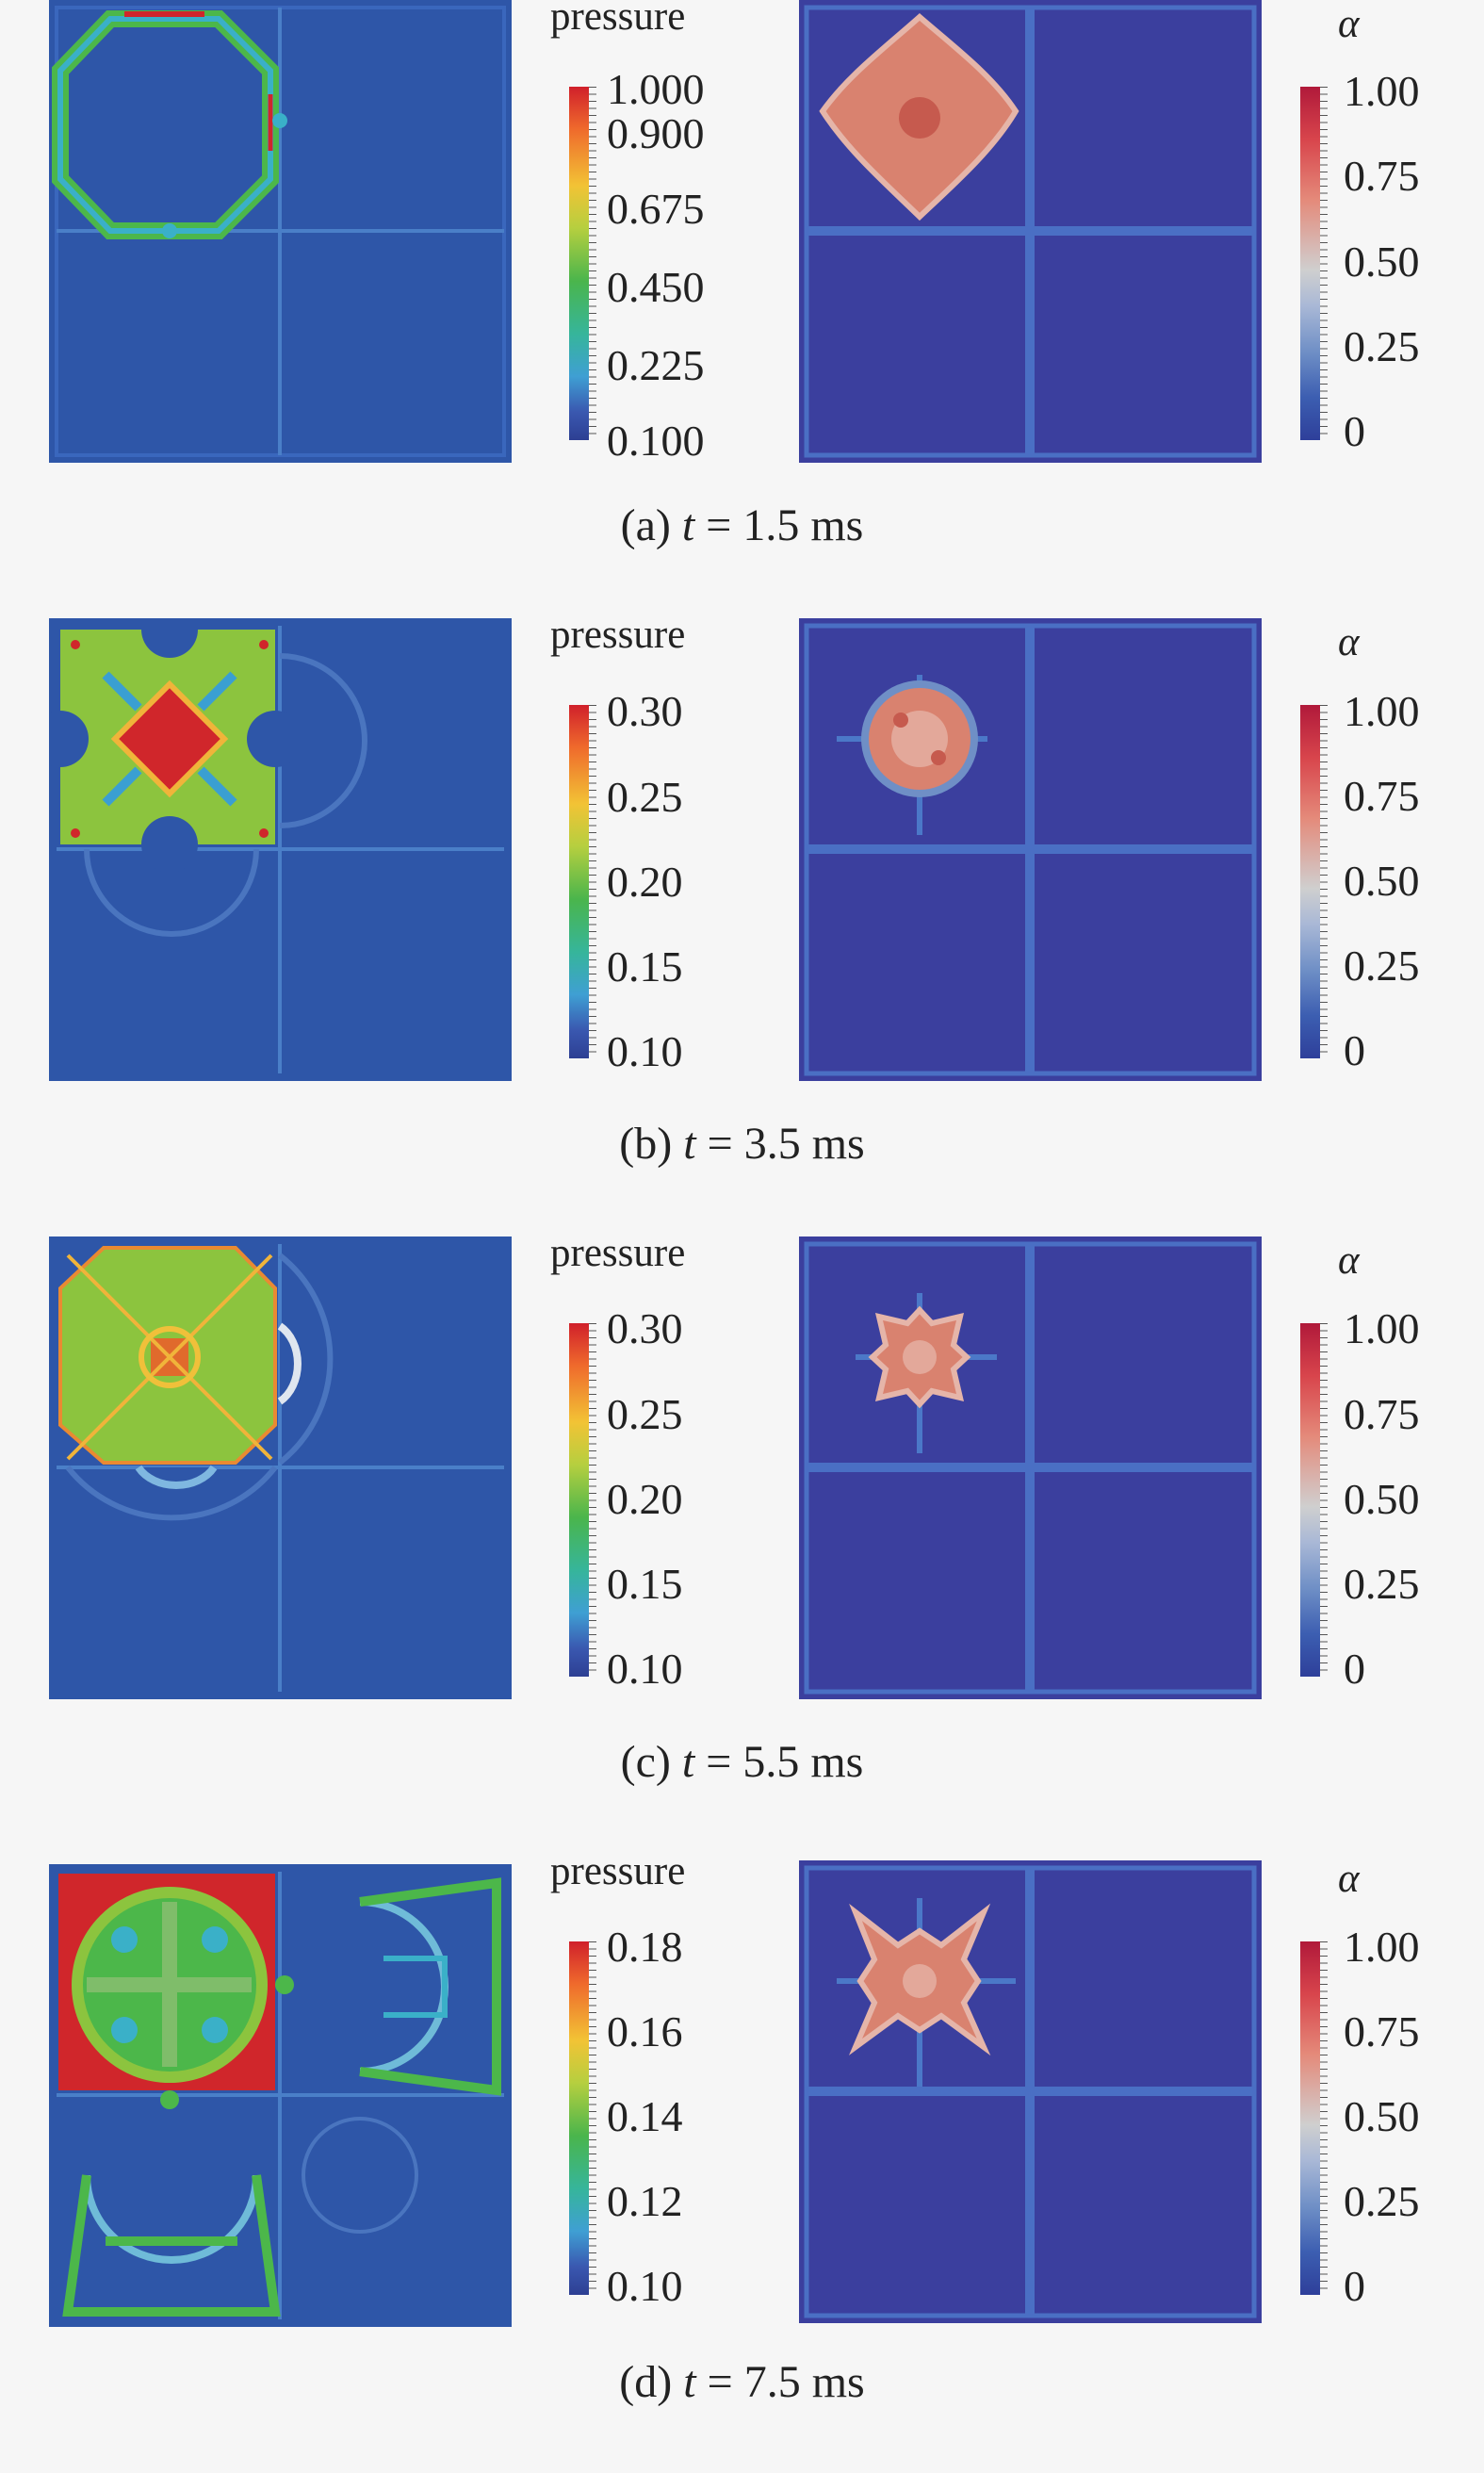 The height and width of the screenshot is (2473, 1484). I want to click on caption-value: 3.5, so click(772, 1144).